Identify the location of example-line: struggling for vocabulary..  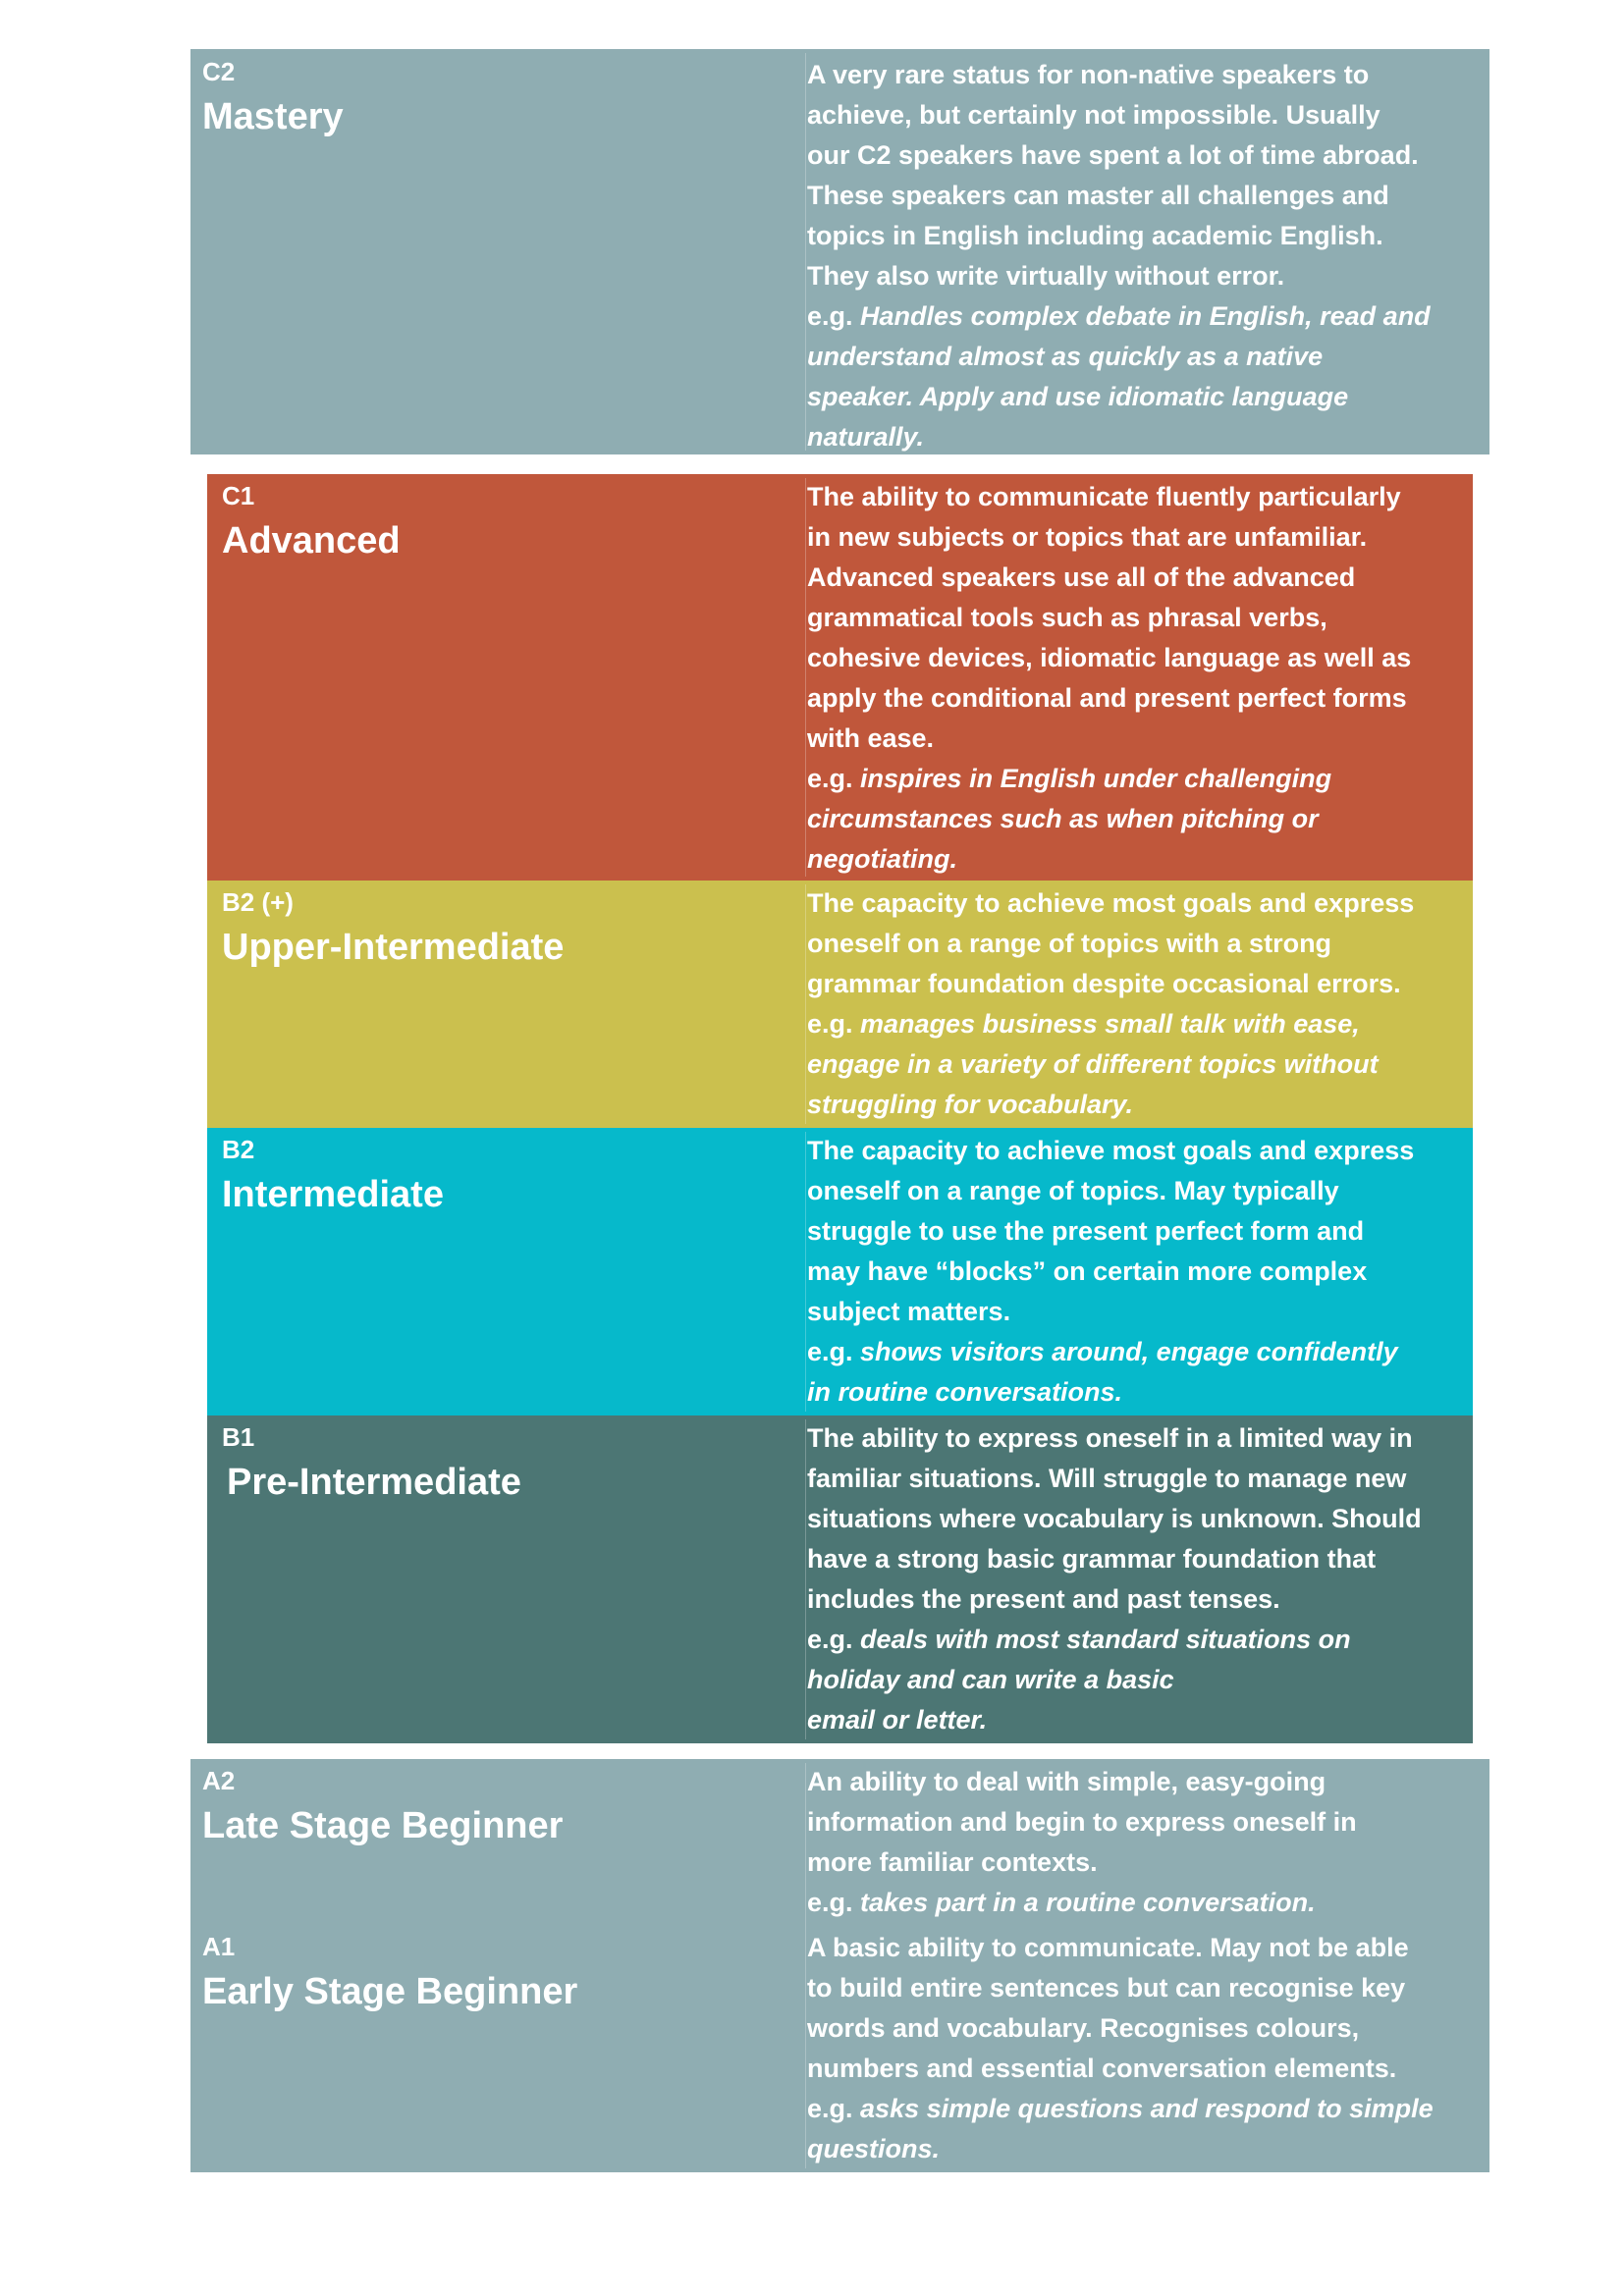
(970, 1105).